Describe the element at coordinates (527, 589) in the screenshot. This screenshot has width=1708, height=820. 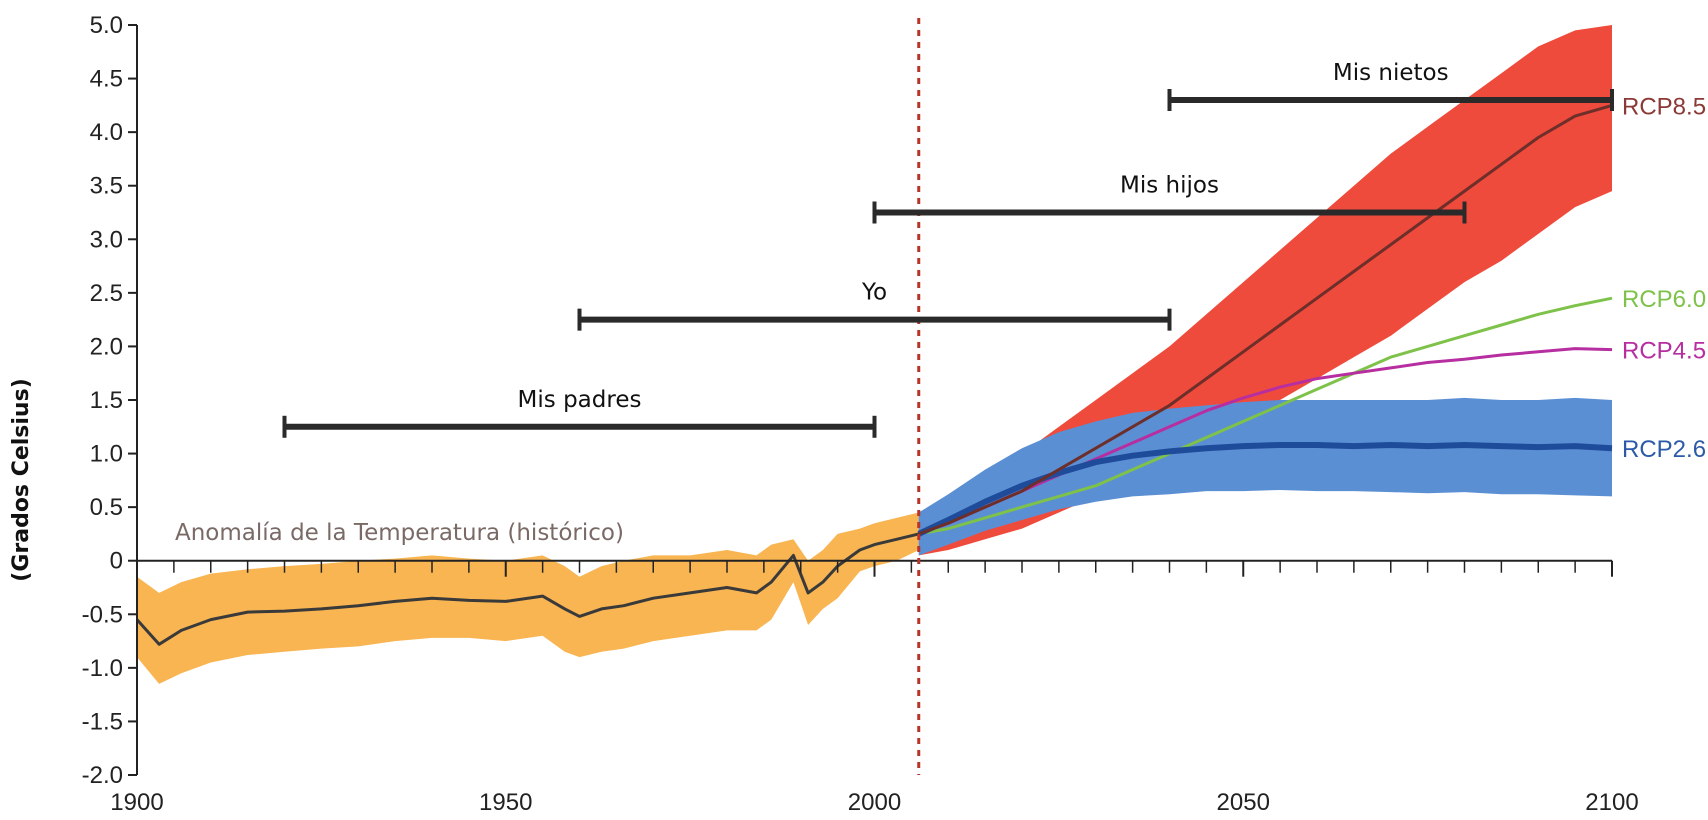
I see `historical-line` at that location.